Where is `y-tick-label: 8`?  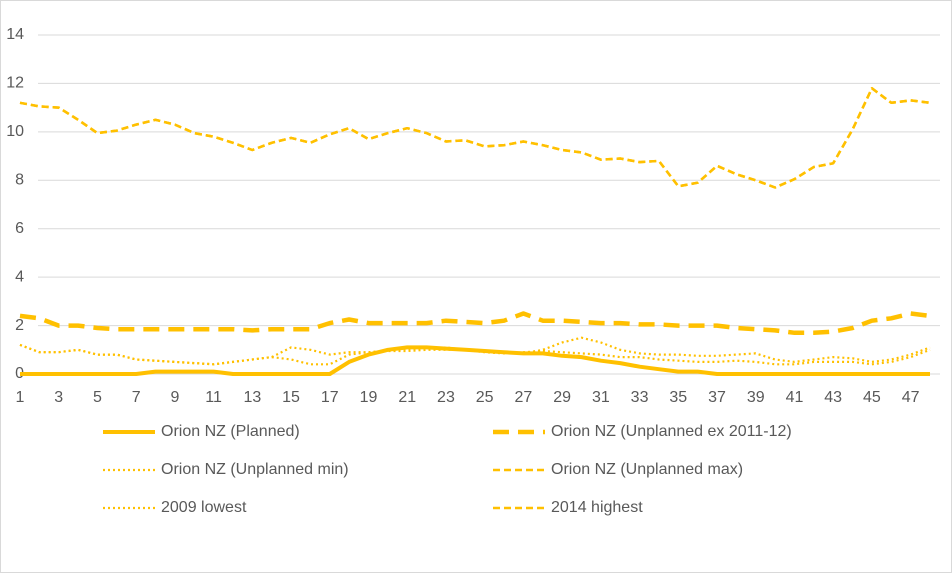
y-tick-label: 8 is located at coordinates (19, 180).